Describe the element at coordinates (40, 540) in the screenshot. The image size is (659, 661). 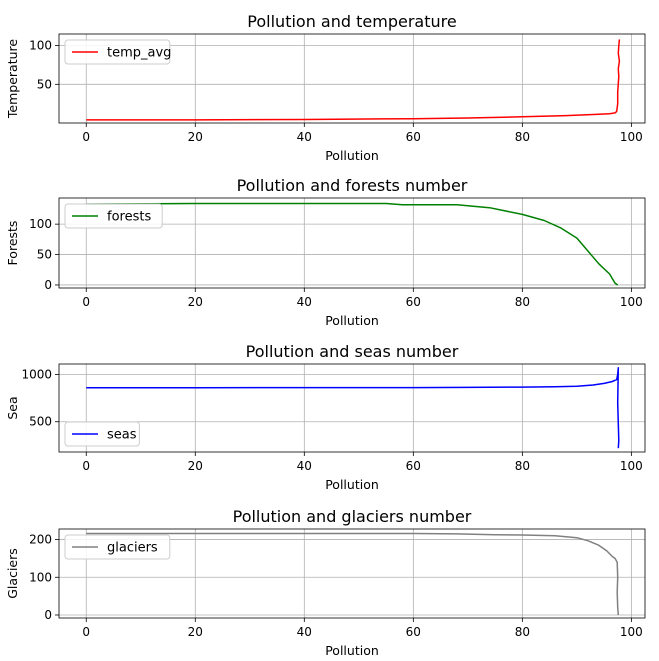
I see `y-tick-label: 200` at that location.